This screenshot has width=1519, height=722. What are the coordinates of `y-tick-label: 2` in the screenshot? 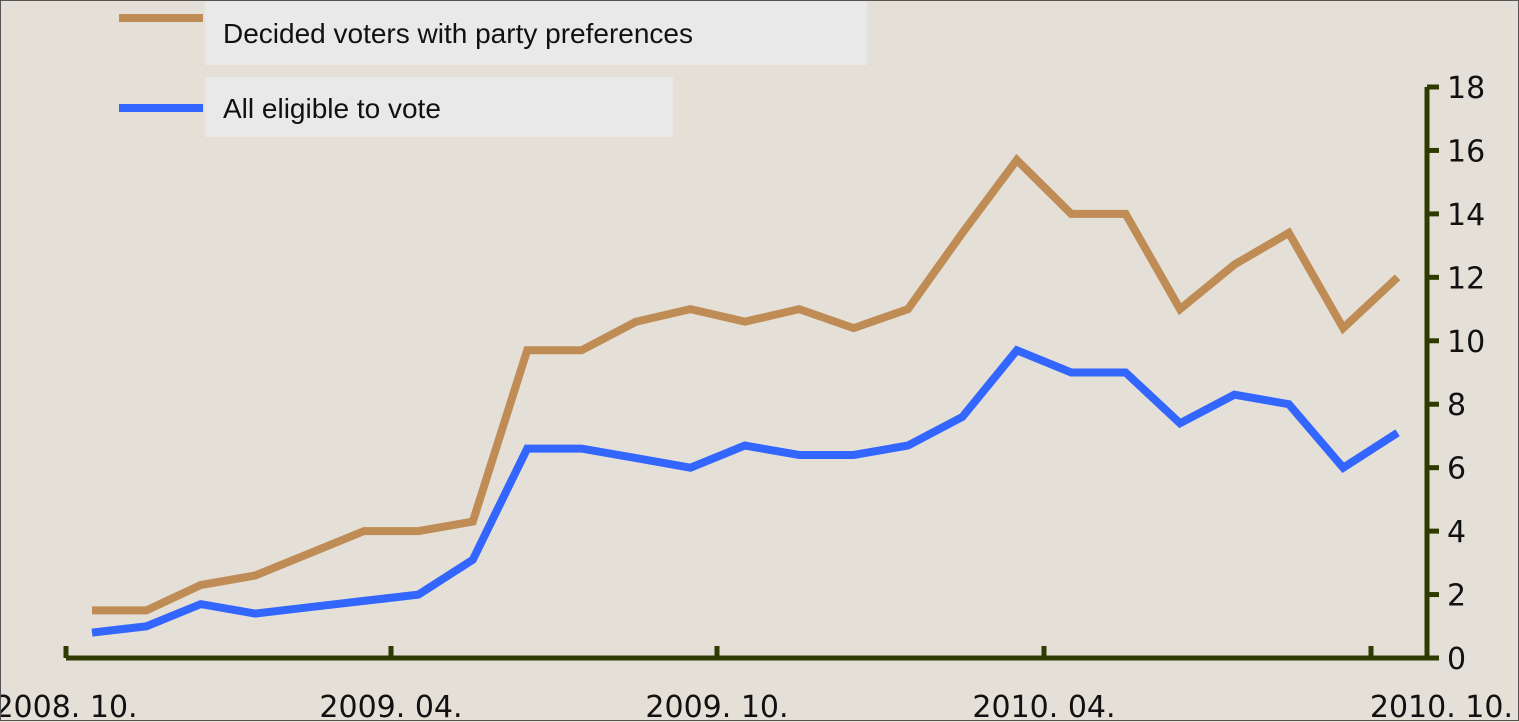 It's located at (1456, 596).